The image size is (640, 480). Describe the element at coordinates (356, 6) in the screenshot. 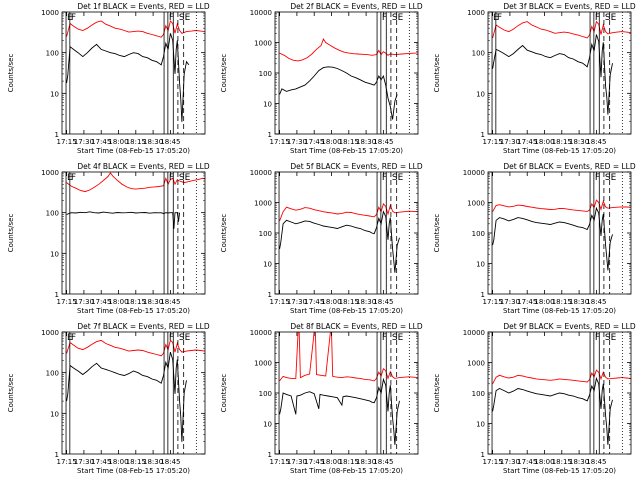

I see `panel-title: Det 2f BLACK = Events, RED = LLD` at that location.